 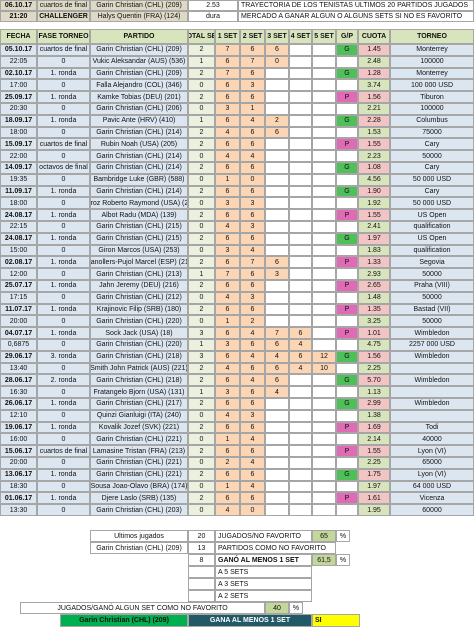 I want to click on match: Albot Radu (MDA) (139), so click(x=139, y=215).